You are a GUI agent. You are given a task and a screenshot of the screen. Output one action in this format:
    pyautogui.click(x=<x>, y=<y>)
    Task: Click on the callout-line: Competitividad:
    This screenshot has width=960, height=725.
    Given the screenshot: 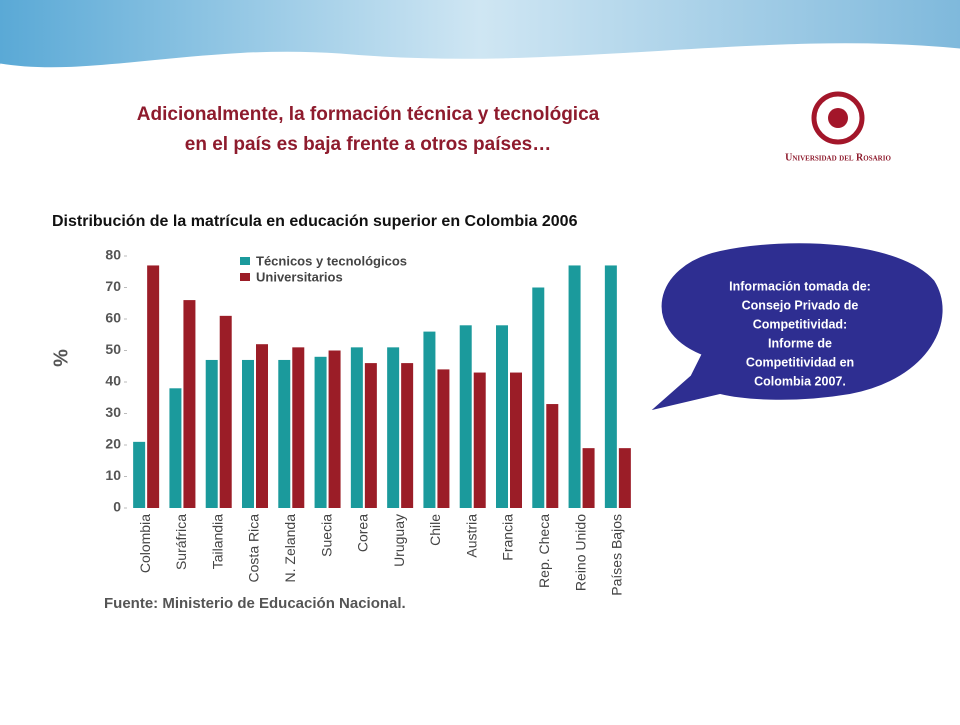 What is the action you would take?
    pyautogui.click(x=800, y=324)
    